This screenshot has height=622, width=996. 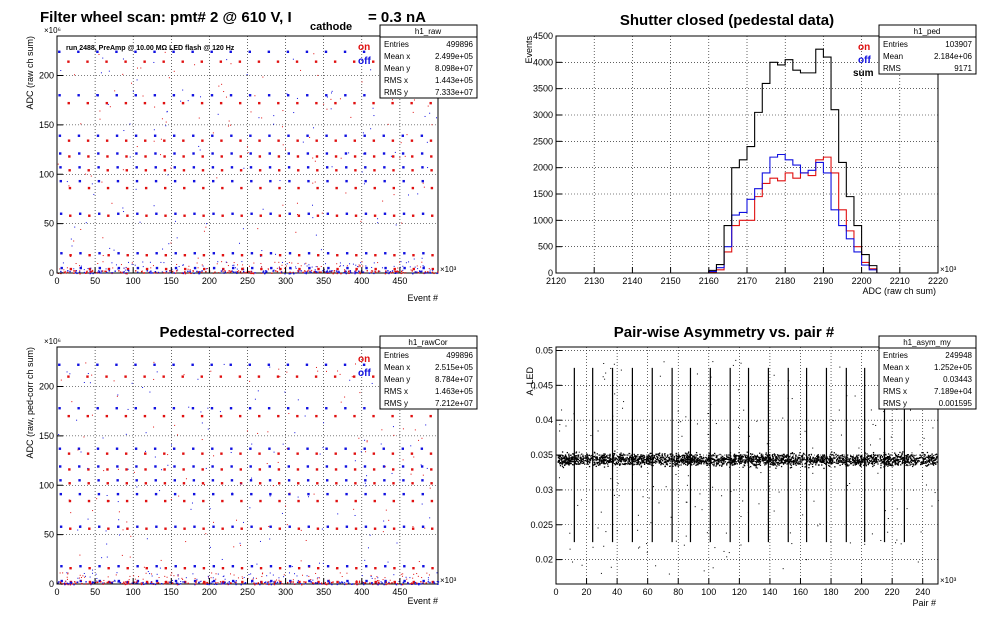 What do you see at coordinates (51, 273) in the screenshot?
I see `y-tick-label: 0` at bounding box center [51, 273].